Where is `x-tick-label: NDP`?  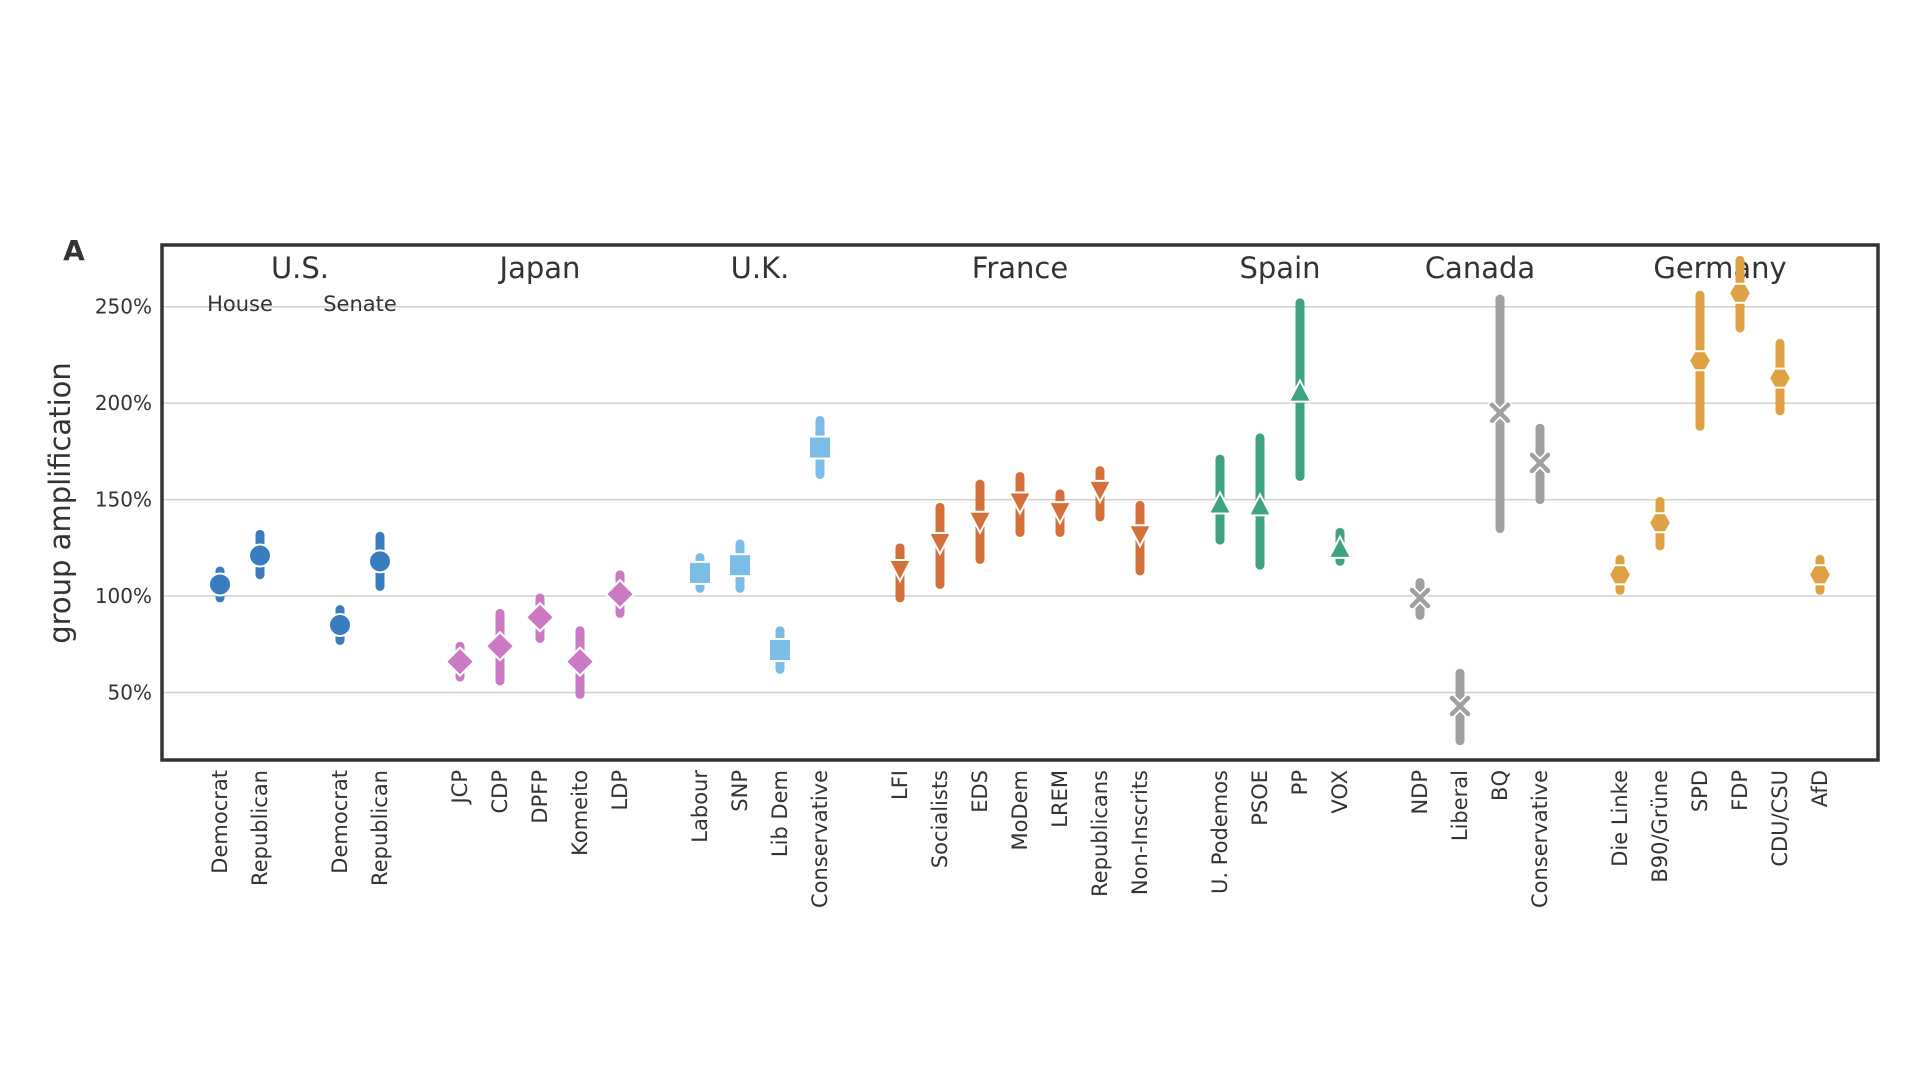
x-tick-label: NDP is located at coordinates (1420, 792).